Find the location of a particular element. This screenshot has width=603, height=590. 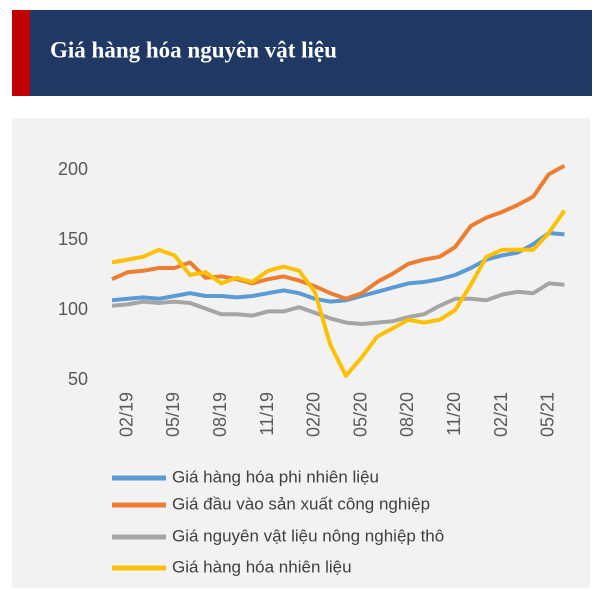

y-tick-label: 200 is located at coordinates (73, 169).